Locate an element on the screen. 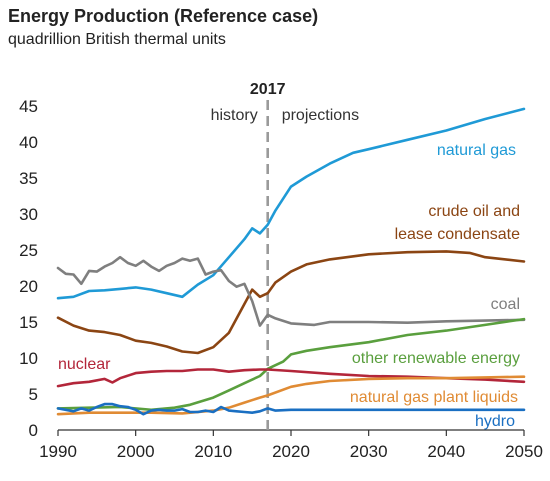 Image resolution: width=550 pixels, height=481 pixels. y-tick-label: 0 is located at coordinates (33, 430).